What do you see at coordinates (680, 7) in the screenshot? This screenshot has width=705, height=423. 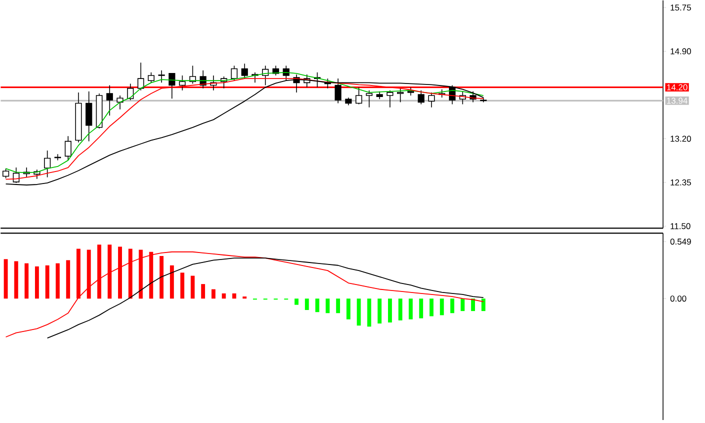 I see `y-tick-label: 15.75` at bounding box center [680, 7].